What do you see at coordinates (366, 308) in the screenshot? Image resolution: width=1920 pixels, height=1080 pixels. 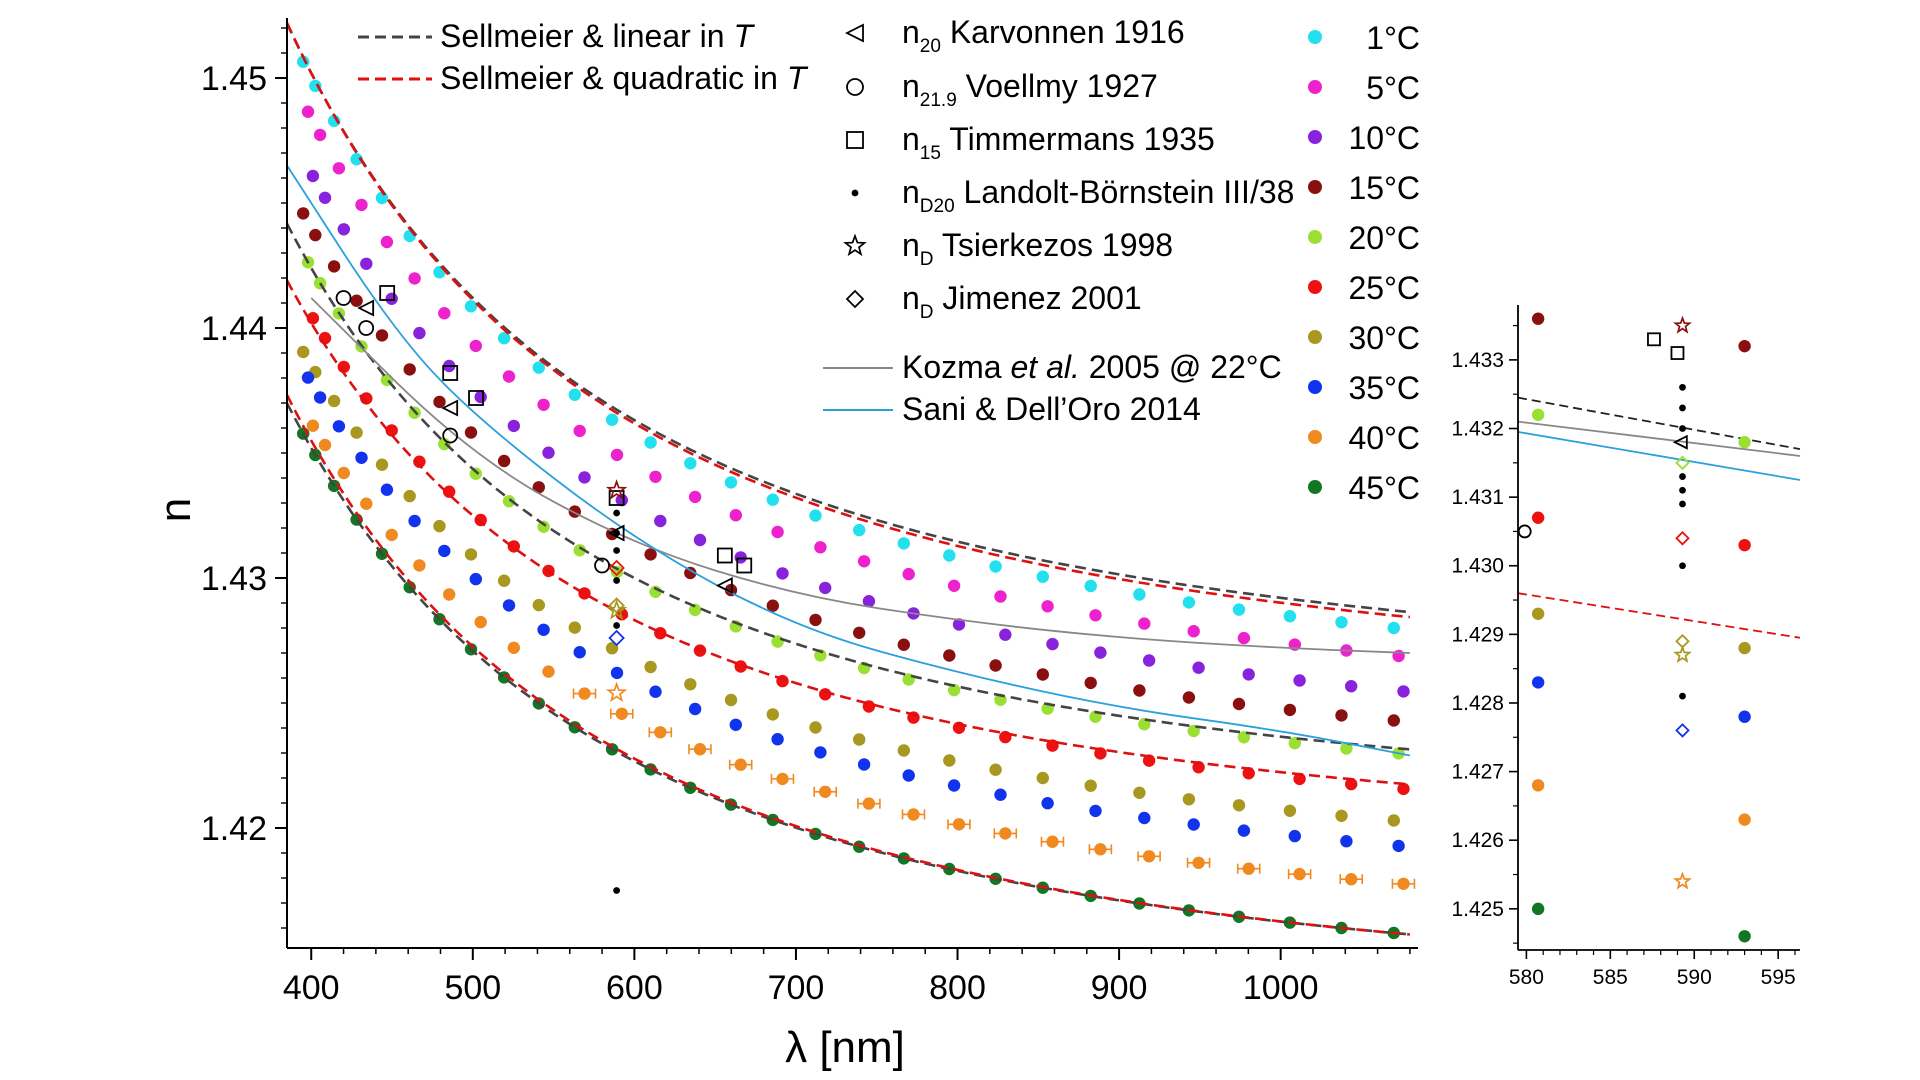 I see `triangle-marker` at bounding box center [366, 308].